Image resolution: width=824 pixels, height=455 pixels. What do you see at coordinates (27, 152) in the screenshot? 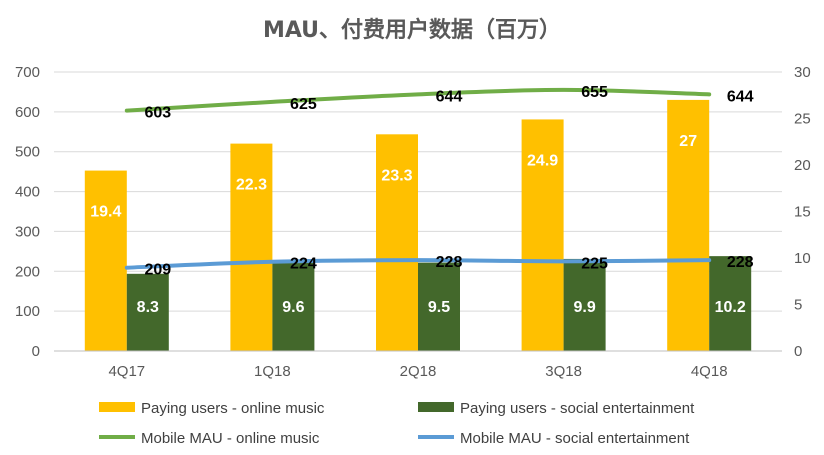
I see `left-axis-tick-label: 500` at bounding box center [27, 152].